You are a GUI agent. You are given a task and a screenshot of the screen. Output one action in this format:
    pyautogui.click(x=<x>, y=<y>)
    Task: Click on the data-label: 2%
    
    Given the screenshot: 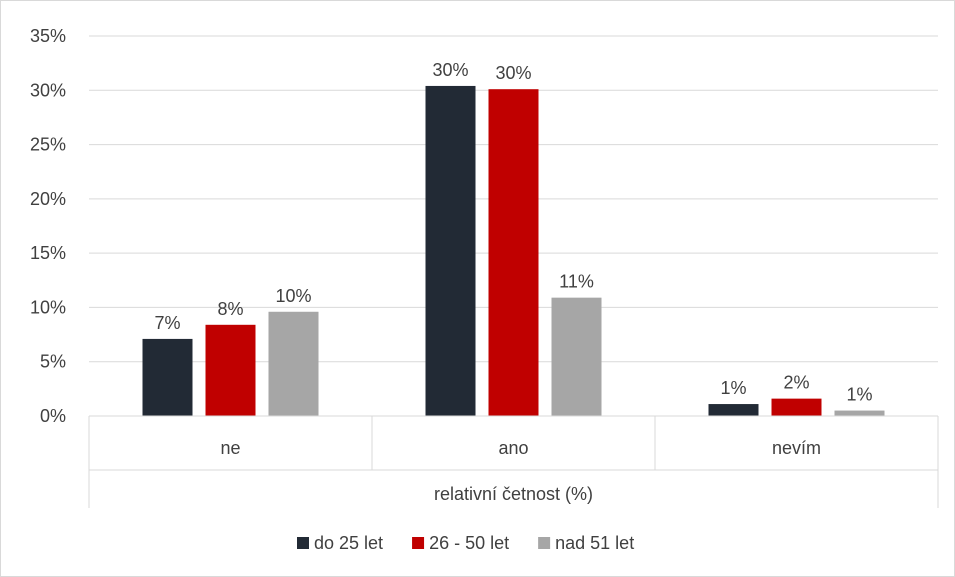 What is the action you would take?
    pyautogui.click(x=796, y=383)
    